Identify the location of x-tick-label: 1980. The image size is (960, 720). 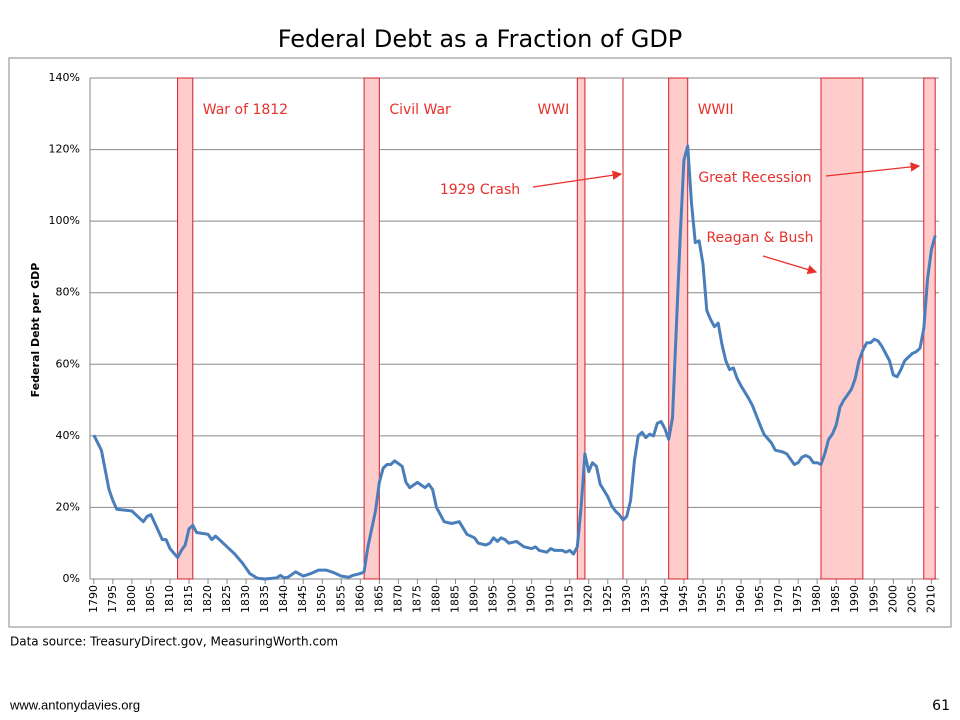
(816, 599).